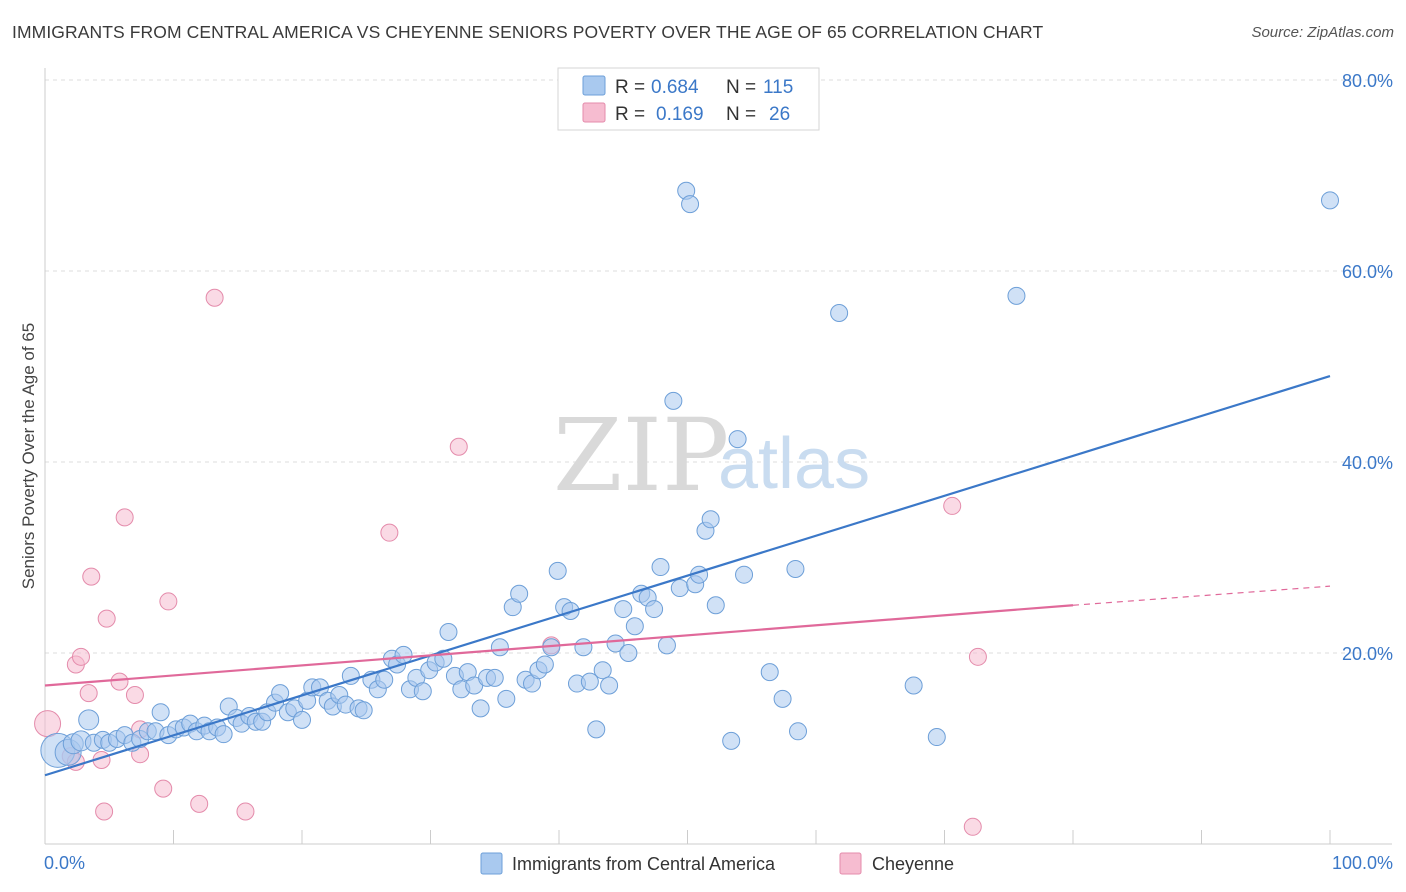 The image size is (1406, 892). What do you see at coordinates (680, 114) in the screenshot?
I see `legend-r-value-2: 0.169` at bounding box center [680, 114].